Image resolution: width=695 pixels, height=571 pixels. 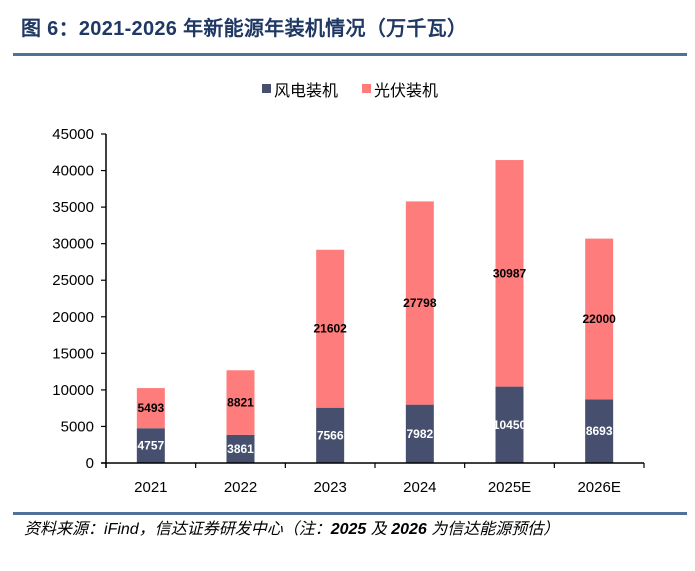 I want to click on data-label-solar: 22000, so click(x=599, y=319).